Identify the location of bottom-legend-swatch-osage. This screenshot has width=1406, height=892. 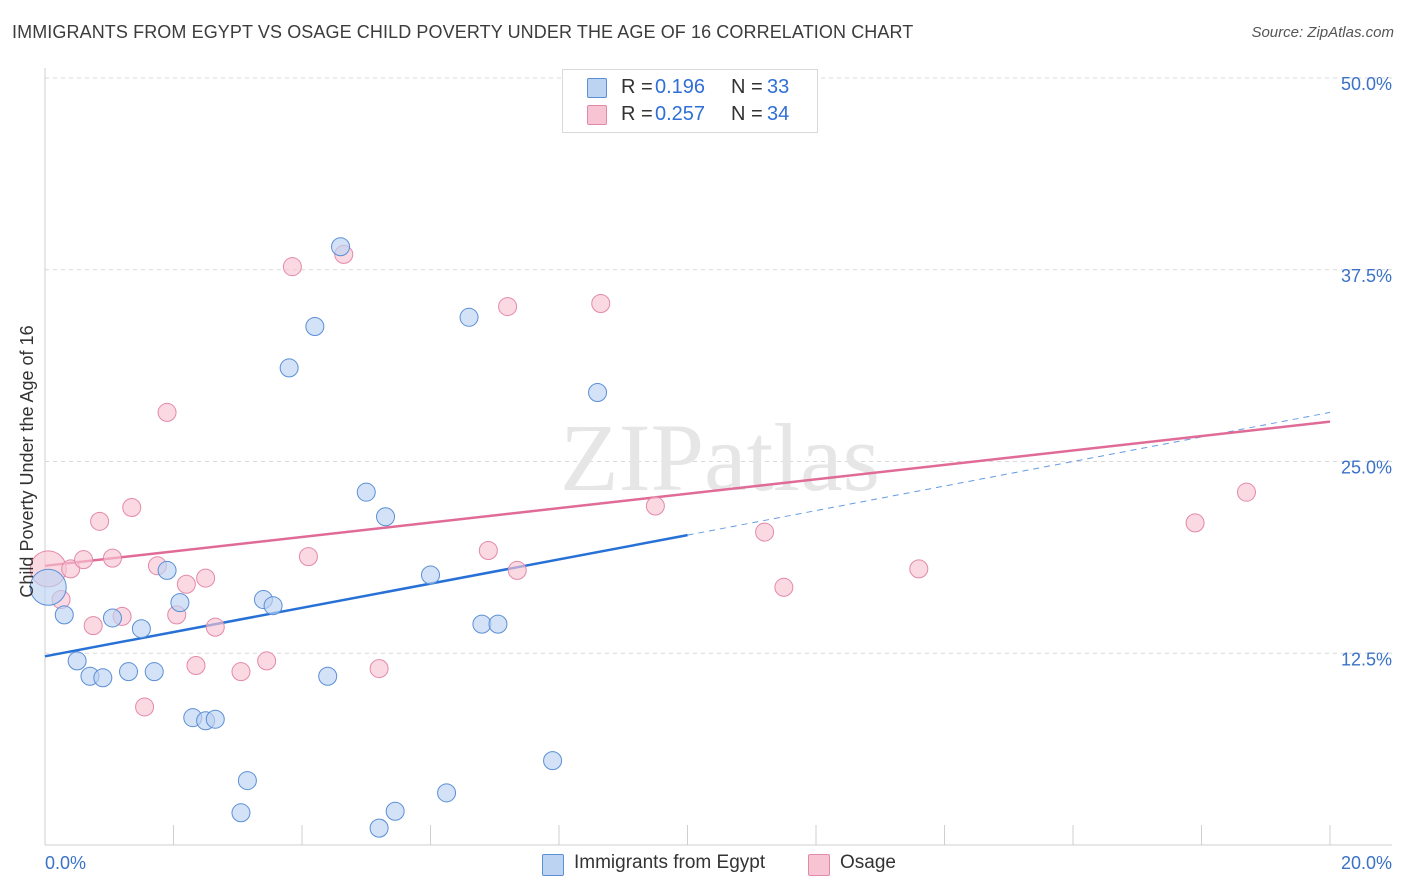
(819, 865).